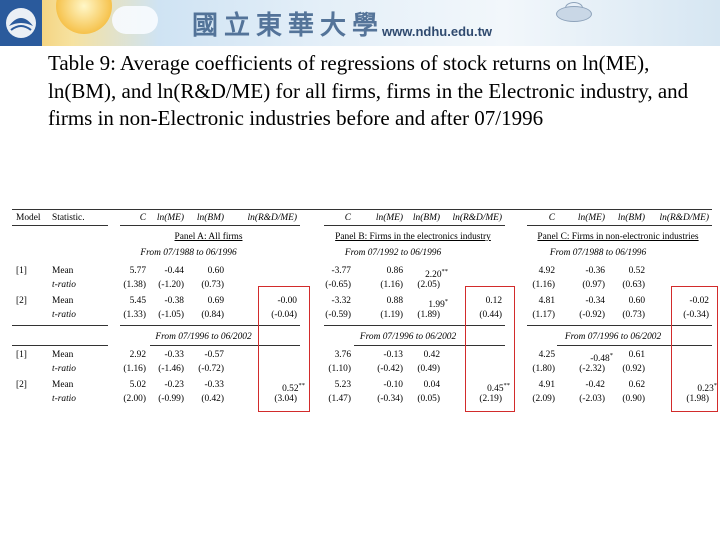 The image size is (720, 540). What do you see at coordinates (174, 385) in the screenshot?
I see `table-cell-a-1: -0.23` at bounding box center [174, 385].